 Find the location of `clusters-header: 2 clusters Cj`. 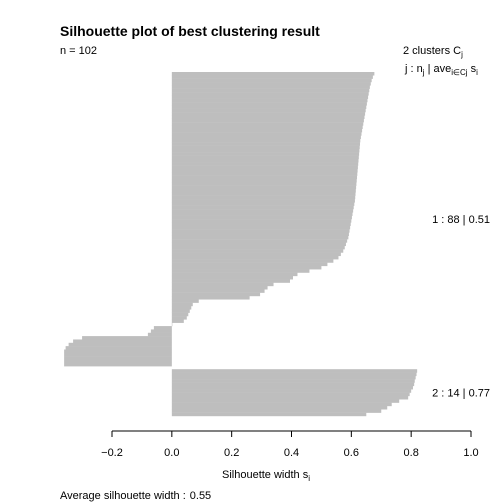

clusters-header: 2 clusters Cj is located at coordinates (433, 52).